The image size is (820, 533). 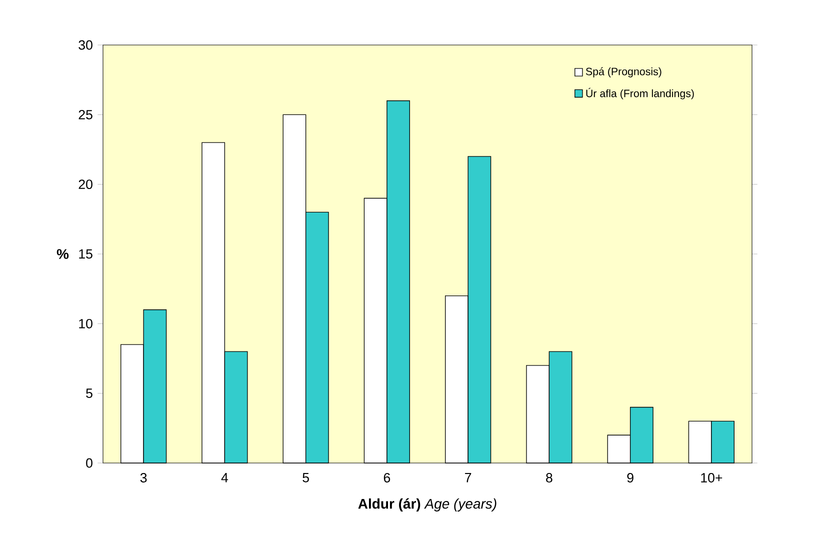 I want to click on y-tick-label: 25, so click(x=85, y=115).